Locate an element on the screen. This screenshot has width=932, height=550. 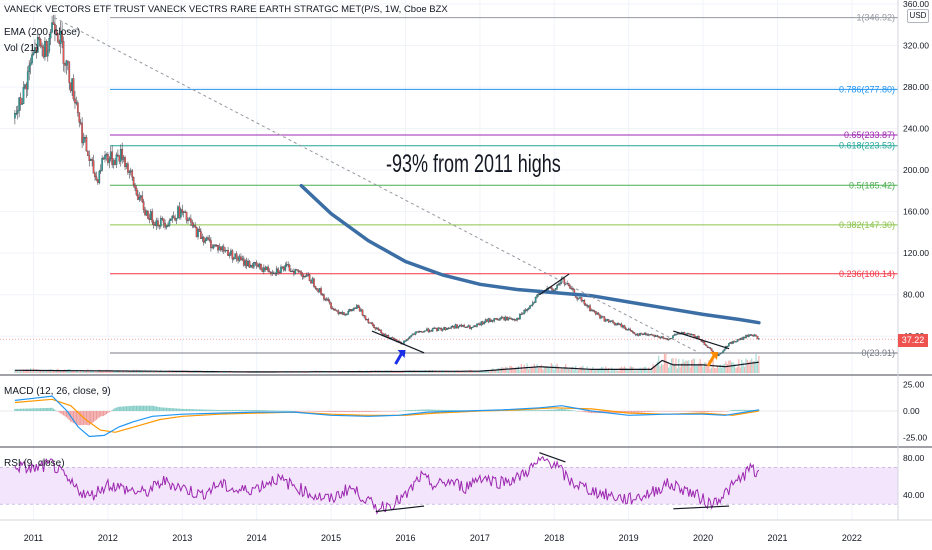
ema-legend: EMA (200, close) is located at coordinates (42, 32).